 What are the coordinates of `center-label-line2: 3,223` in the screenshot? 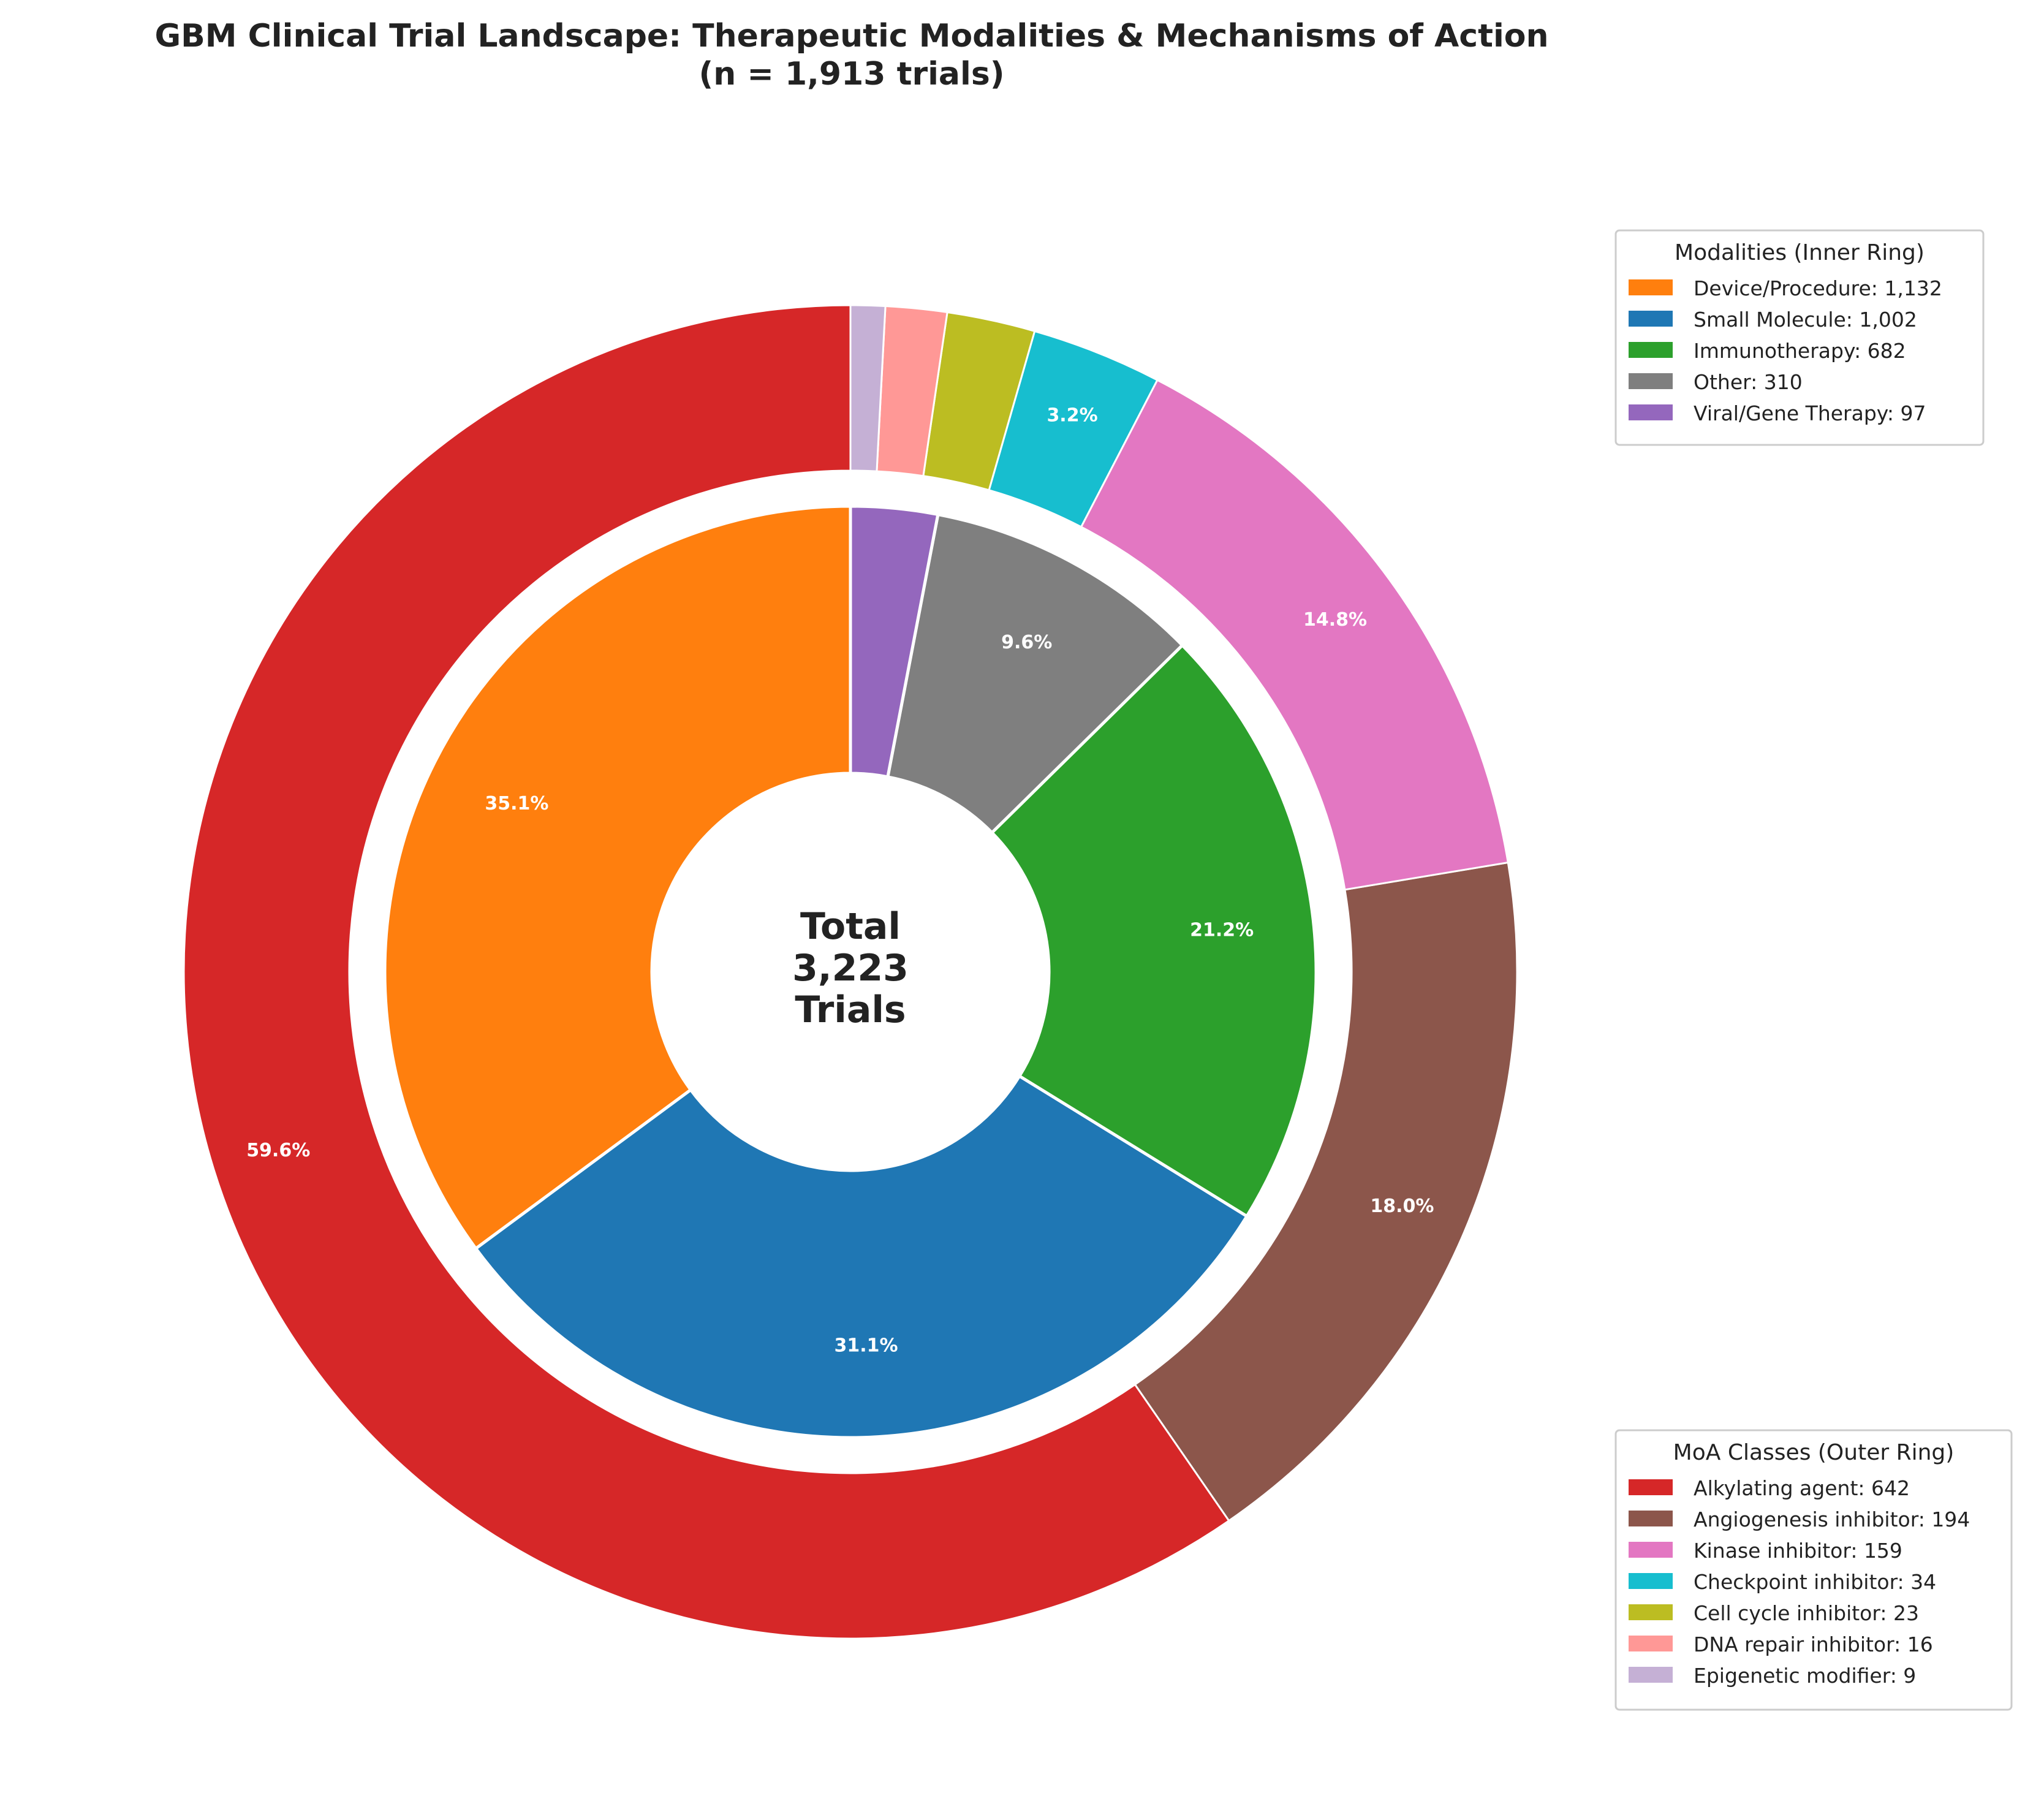 It's located at (851, 968).